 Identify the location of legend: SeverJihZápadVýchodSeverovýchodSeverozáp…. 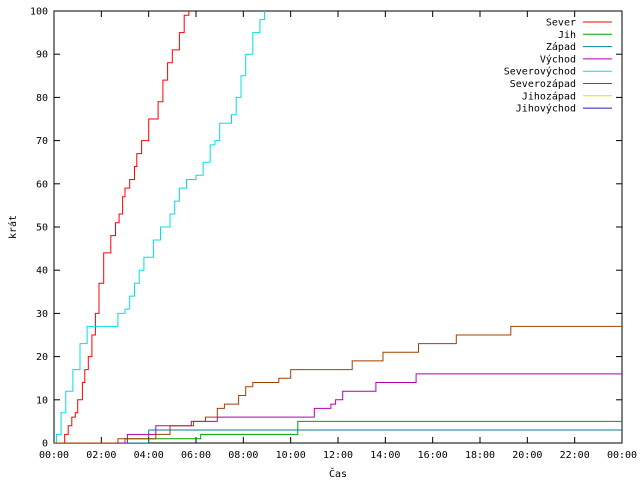
(558, 66).